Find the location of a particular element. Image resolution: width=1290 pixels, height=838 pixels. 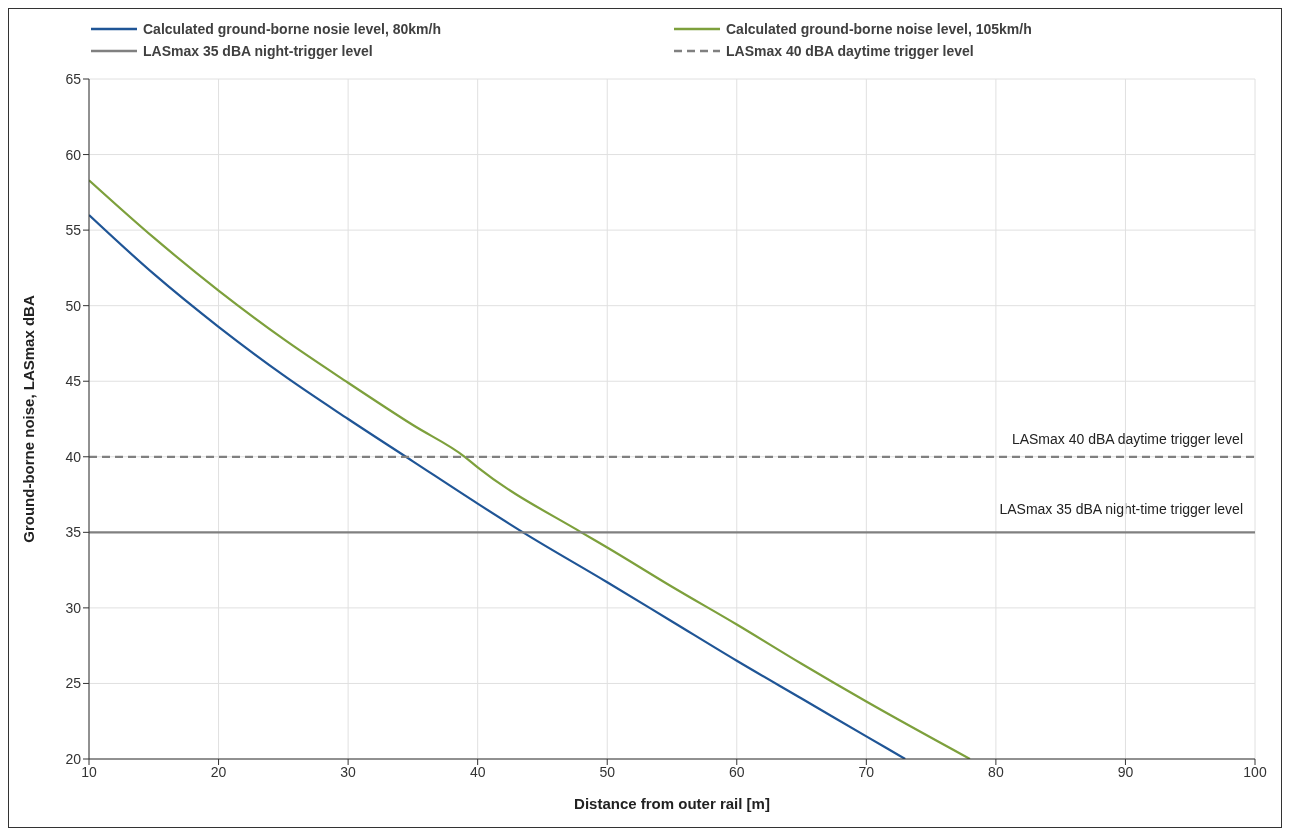

legend-label: Calculated ground-borne noise level, 105km/h is located at coordinates (879, 29).